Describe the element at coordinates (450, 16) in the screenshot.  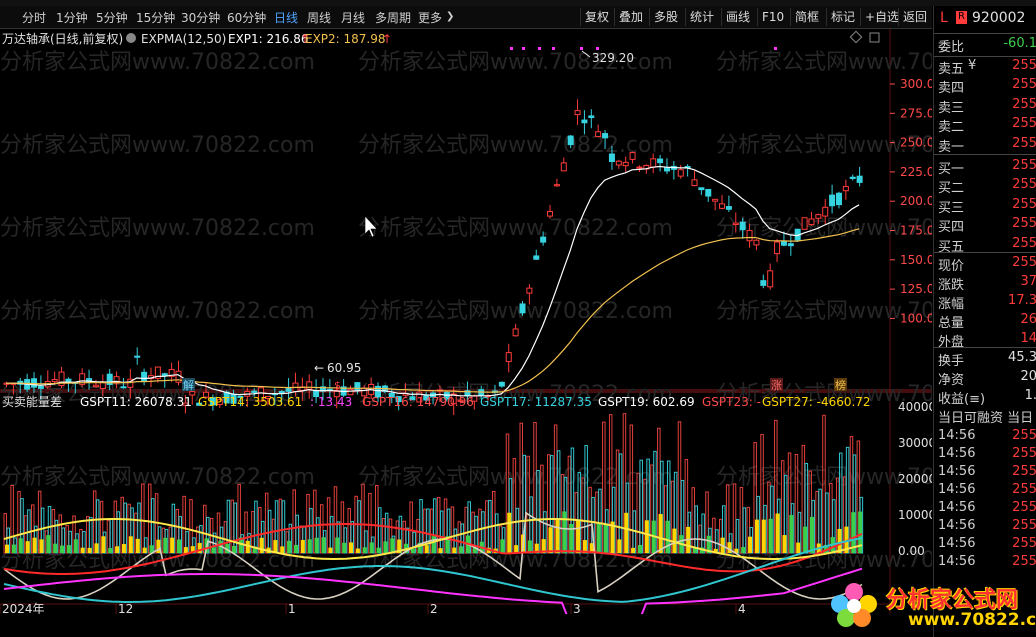
I see `chevron-right-icon: ❯` at that location.